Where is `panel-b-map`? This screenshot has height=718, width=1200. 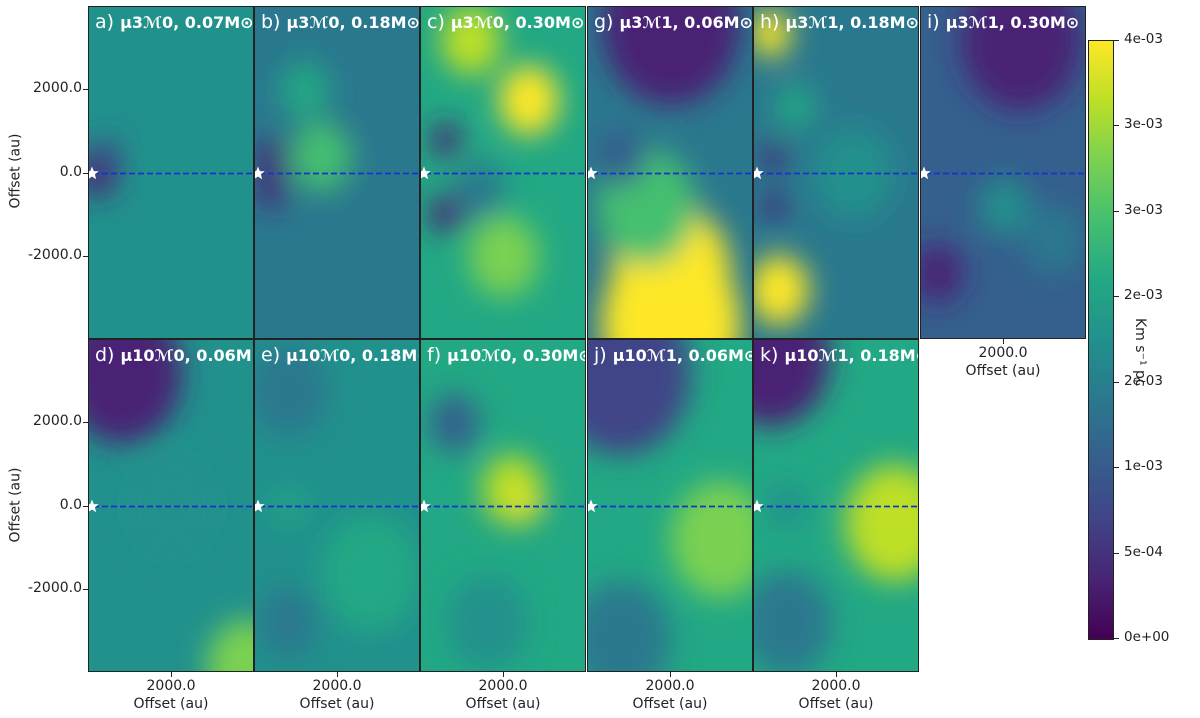
panel-b-map is located at coordinates (337, 172).